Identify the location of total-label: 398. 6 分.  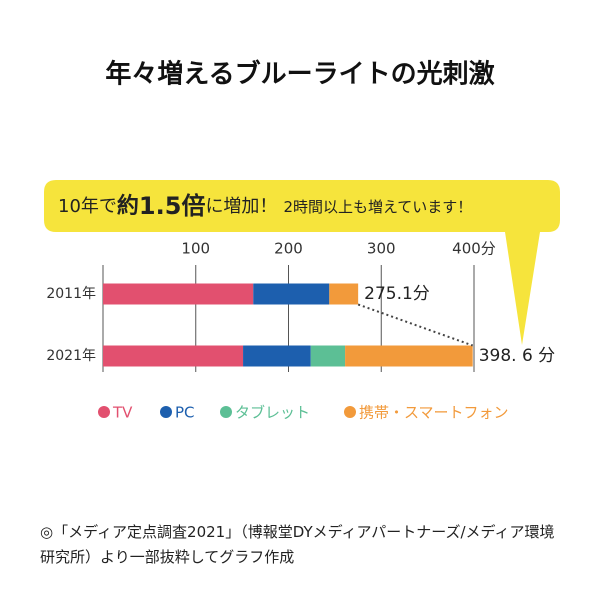
(517, 356).